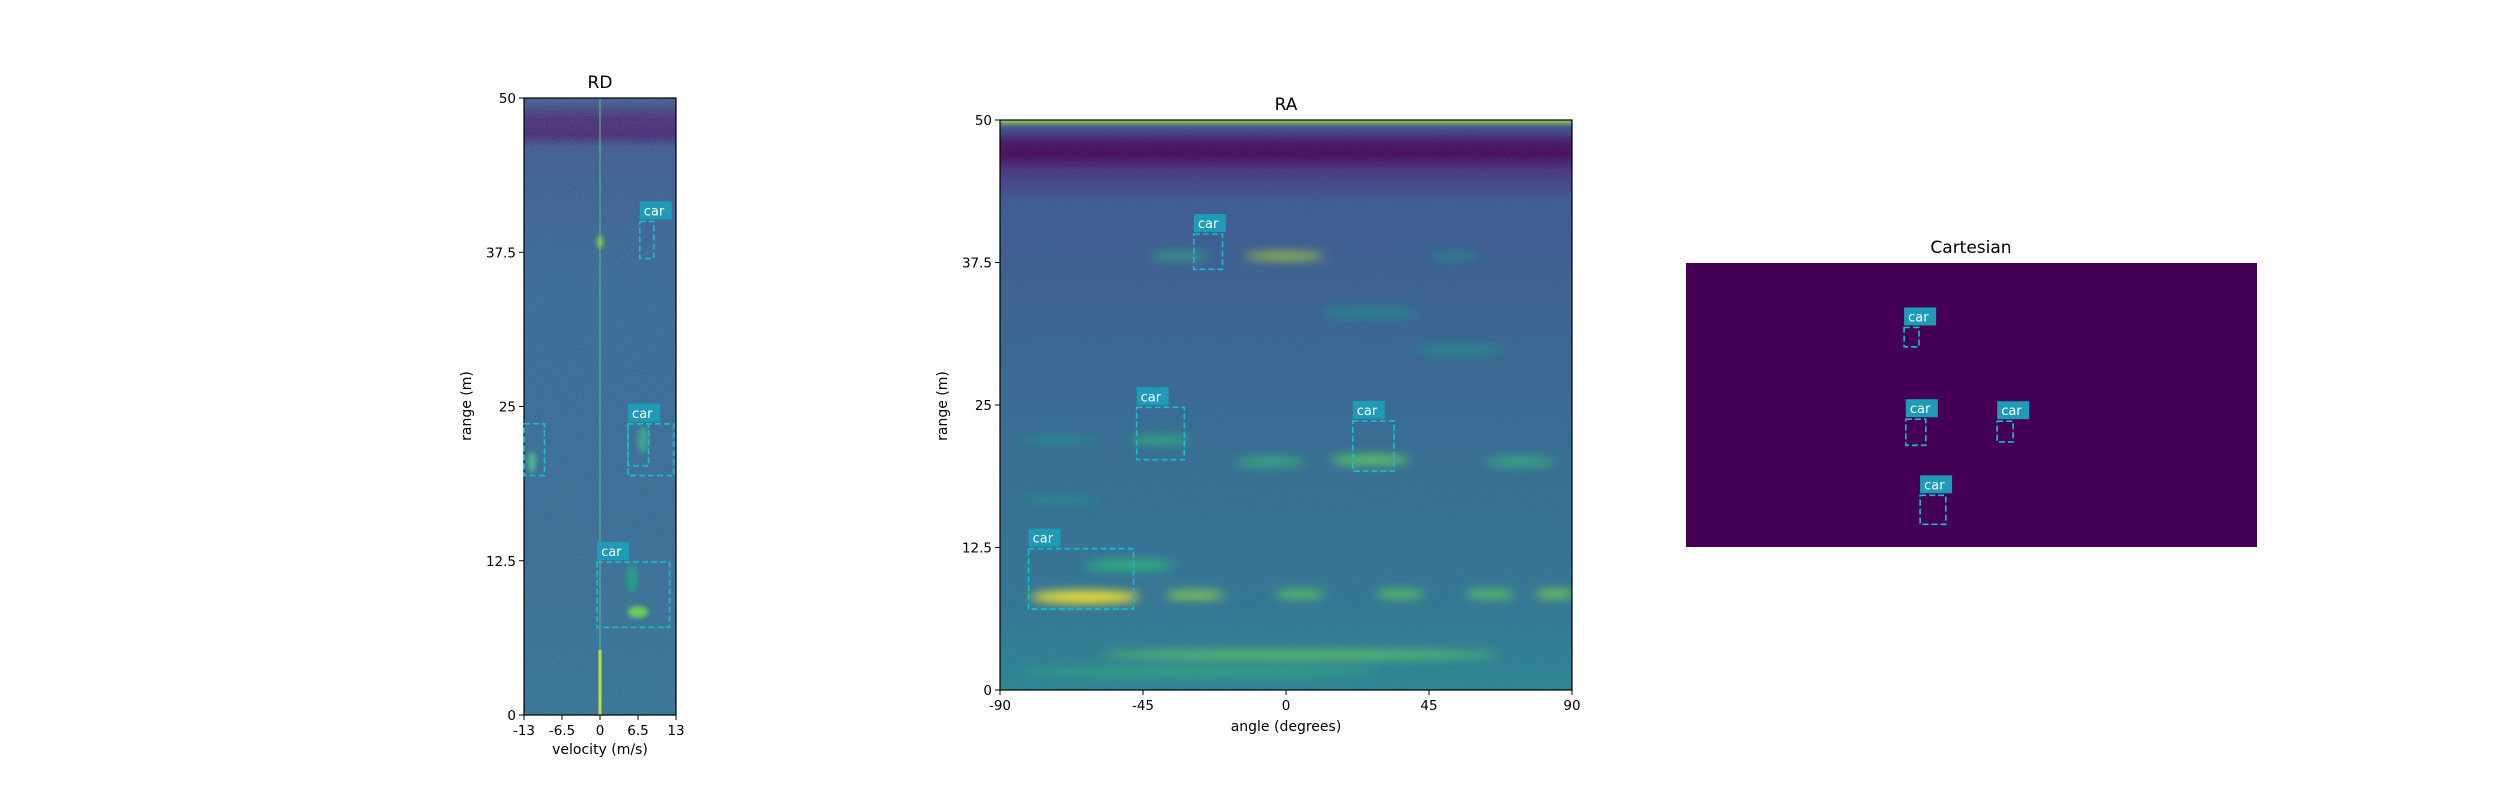  What do you see at coordinates (524, 731) in the screenshot?
I see `rd-x-tick-label: -13` at bounding box center [524, 731].